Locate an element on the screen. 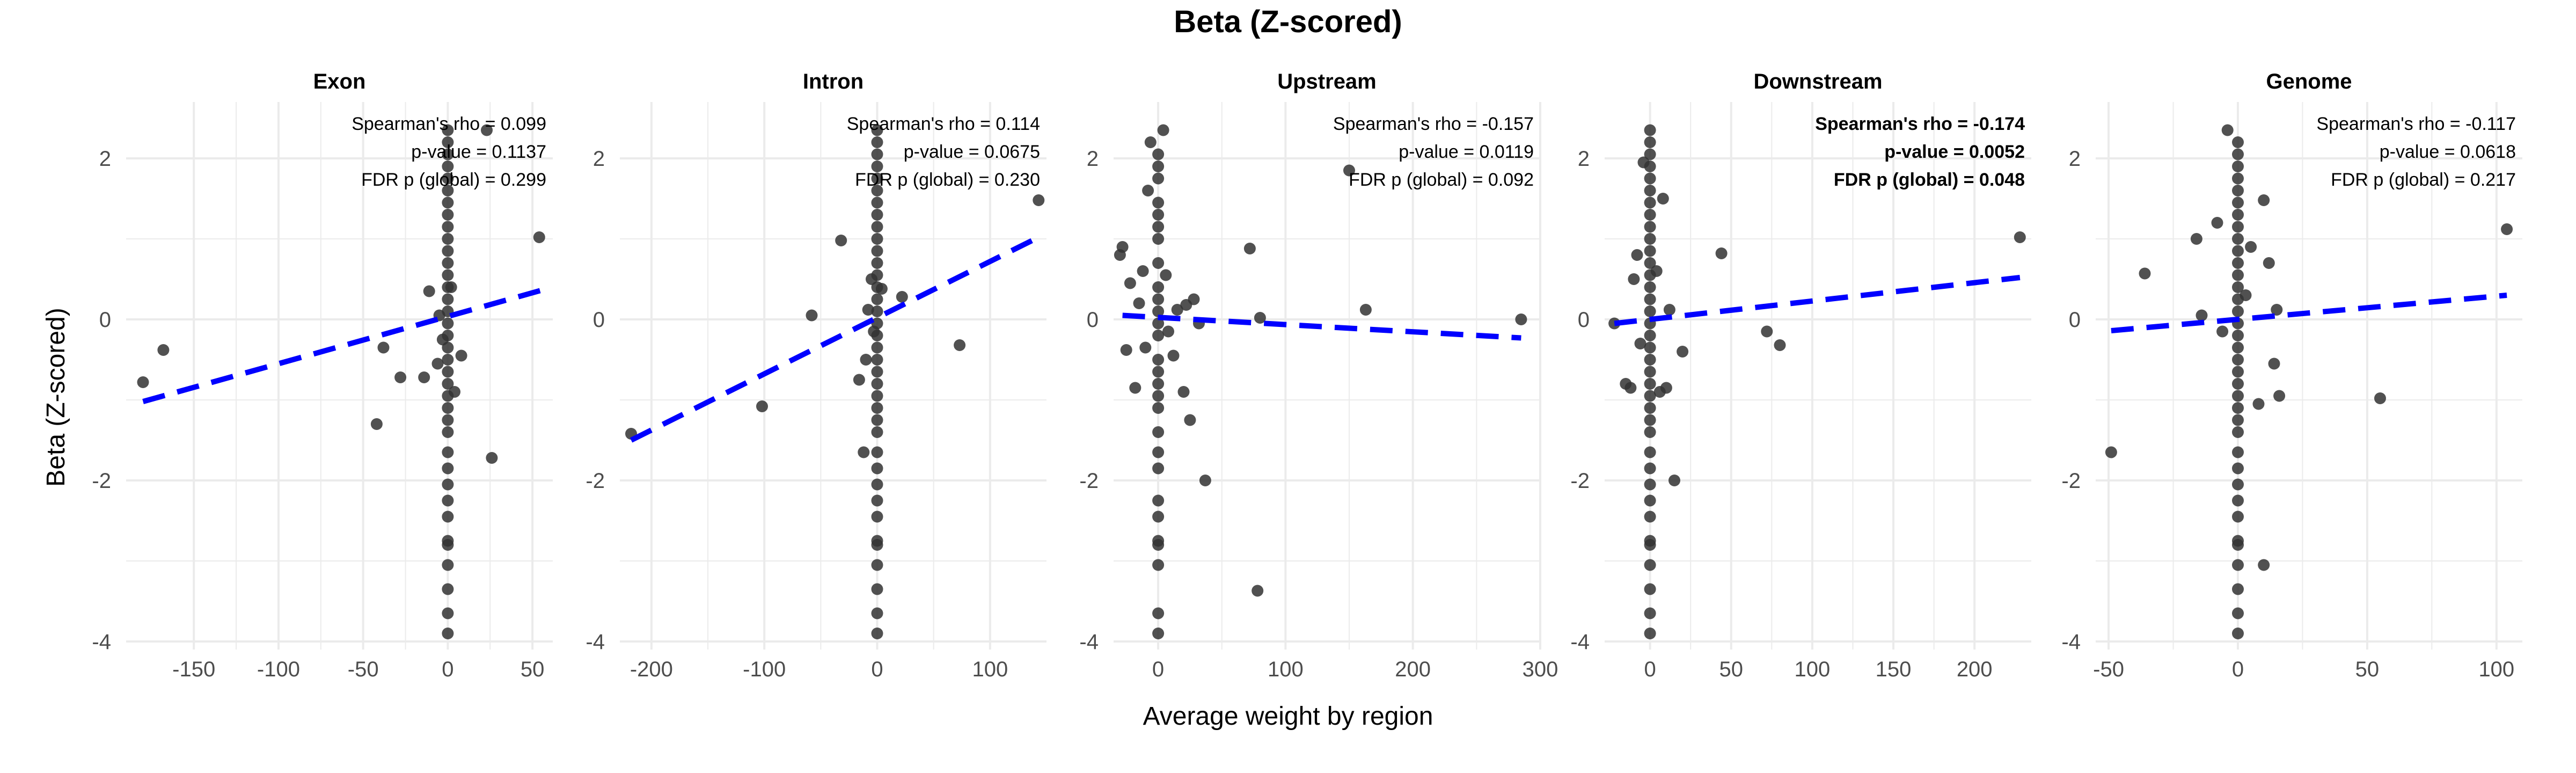  facet-title: Exon is located at coordinates (339, 81).